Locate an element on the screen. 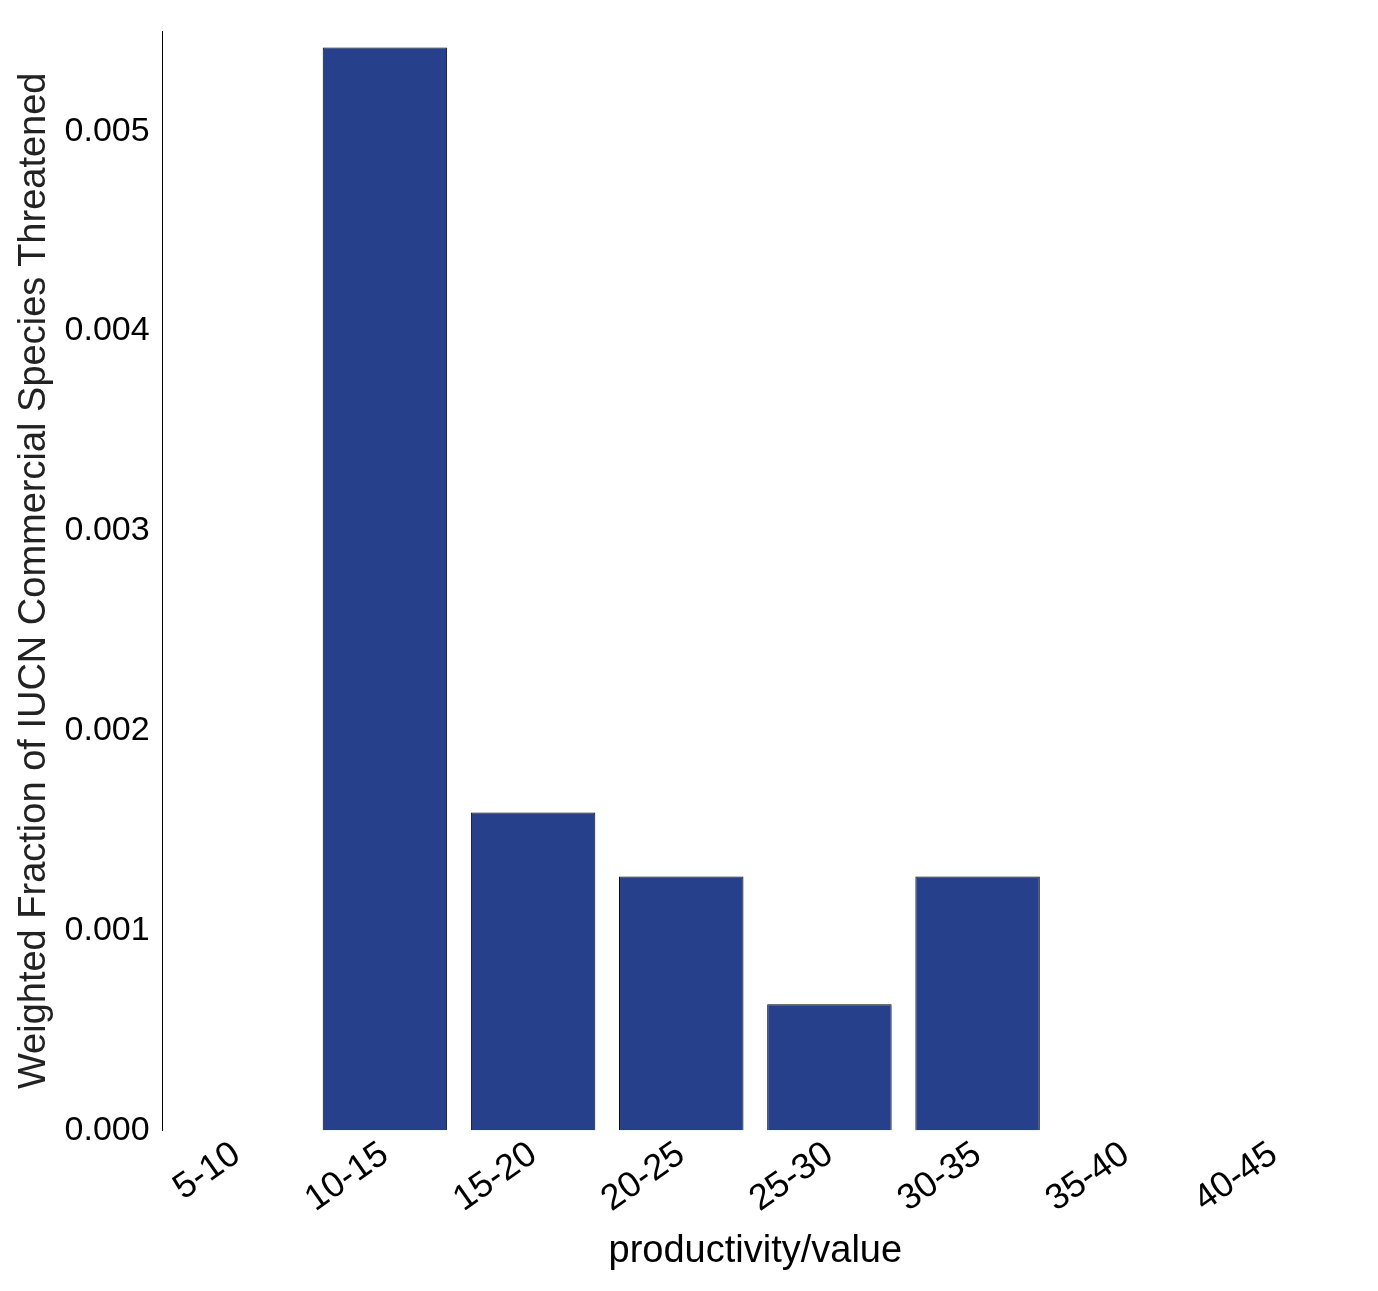 The image size is (1378, 1291). y-tick-label: 0.004 is located at coordinates (107, 328).